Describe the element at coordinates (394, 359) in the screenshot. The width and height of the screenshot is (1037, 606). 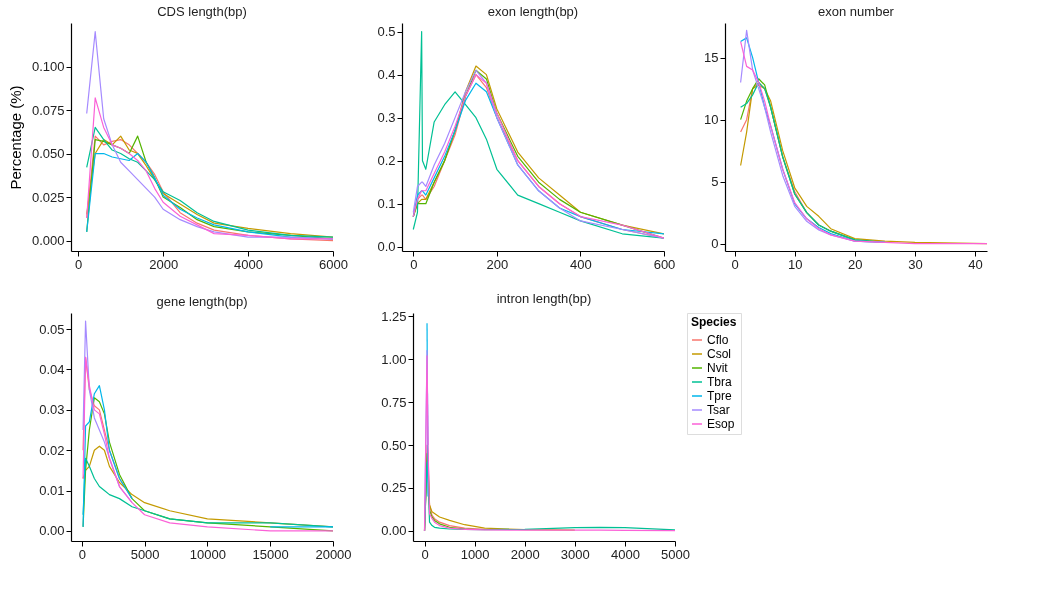
I see `y-tick-label: 1.00` at that location.